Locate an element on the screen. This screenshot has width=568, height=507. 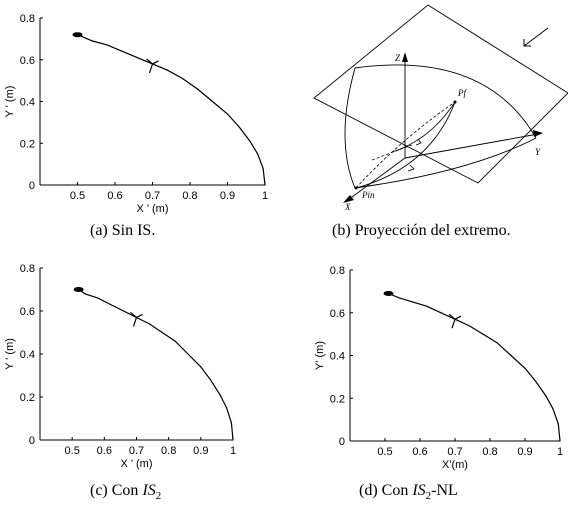
y-tick-label: 0 is located at coordinates (342, 442).